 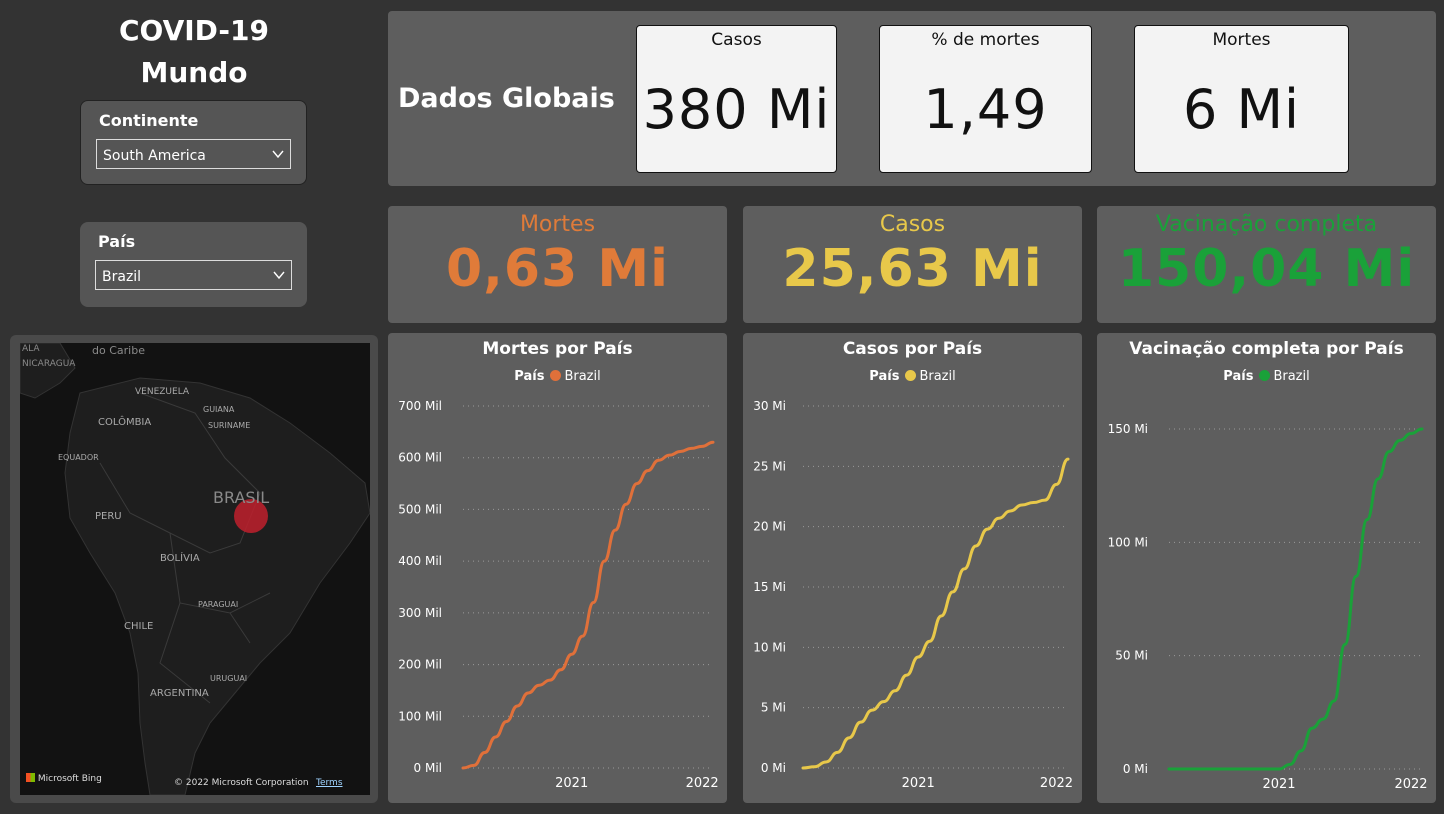 What do you see at coordinates (219, 409) in the screenshot?
I see `map-label: GUIANA` at bounding box center [219, 409].